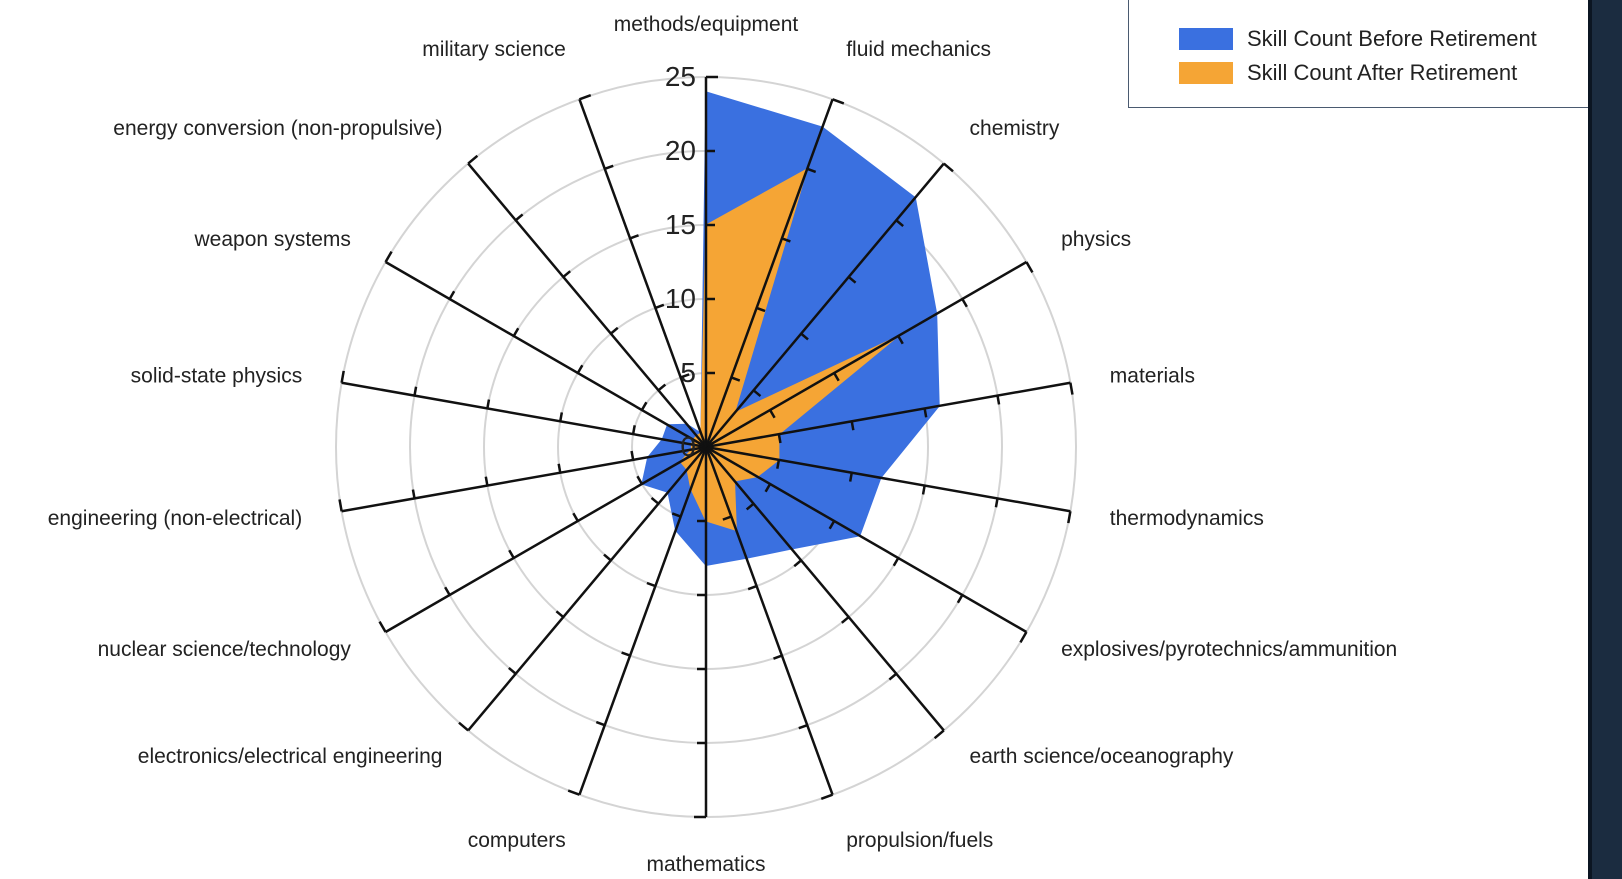 Image resolution: width=1622 pixels, height=879 pixels. What do you see at coordinates (680, 298) in the screenshot?
I see `radial-tick-label: 10` at bounding box center [680, 298].